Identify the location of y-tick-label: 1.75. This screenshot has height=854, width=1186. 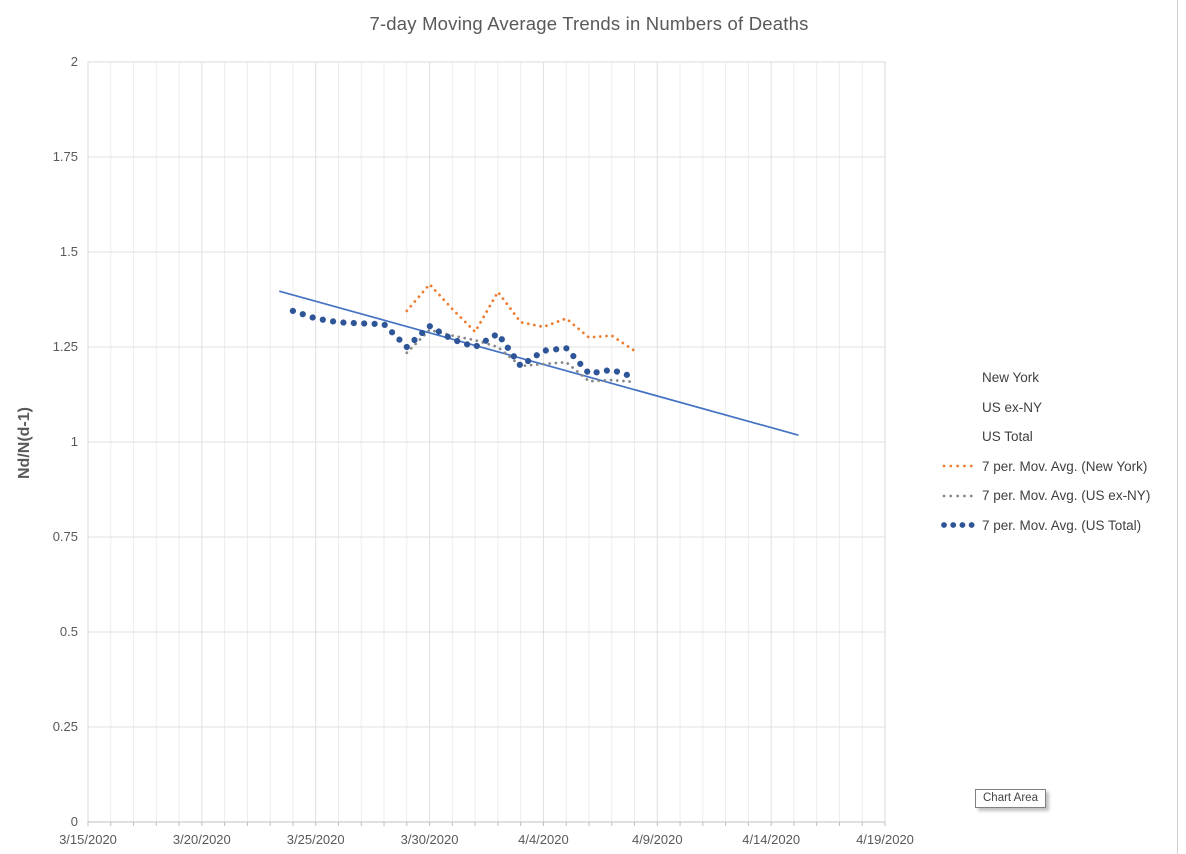
(65, 156).